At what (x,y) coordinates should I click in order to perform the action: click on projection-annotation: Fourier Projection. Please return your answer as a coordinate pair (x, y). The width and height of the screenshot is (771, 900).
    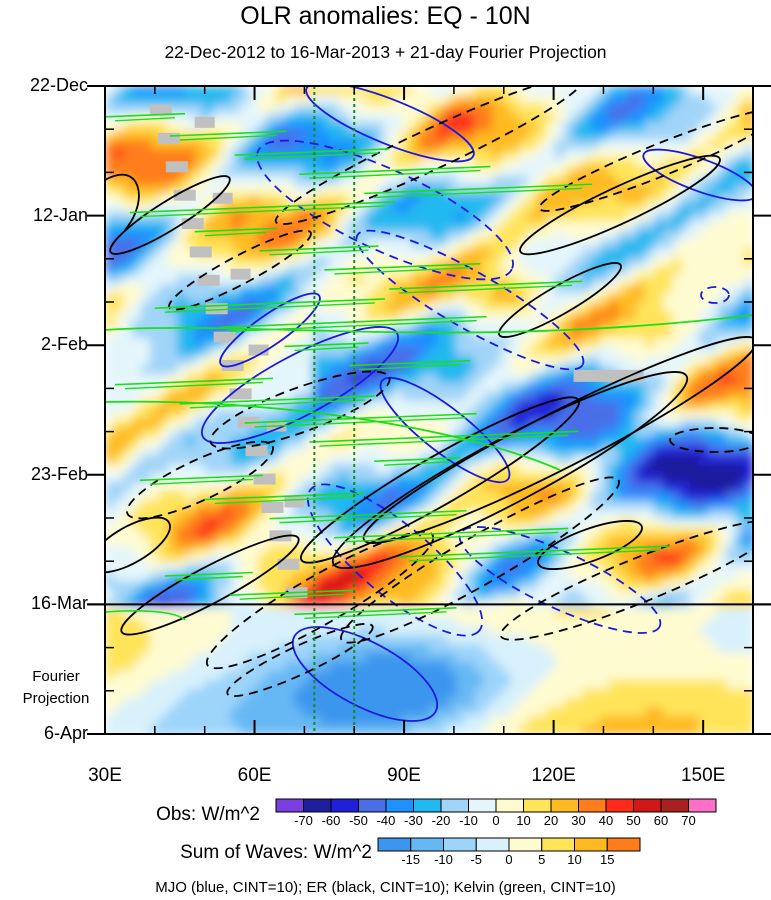
    Looking at the image, I should click on (56, 688).